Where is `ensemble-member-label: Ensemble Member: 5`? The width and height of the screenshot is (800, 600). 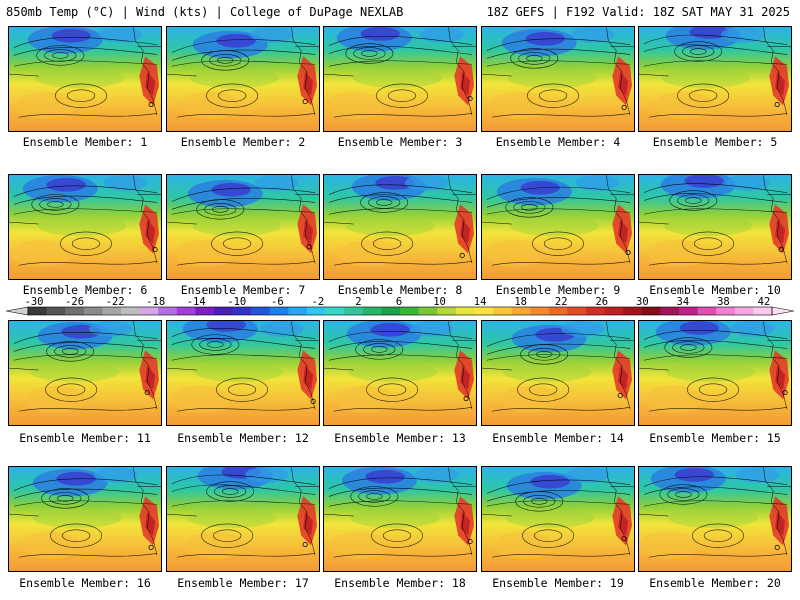 ensemble-member-label: Ensemble Member: 5 is located at coordinates (715, 142).